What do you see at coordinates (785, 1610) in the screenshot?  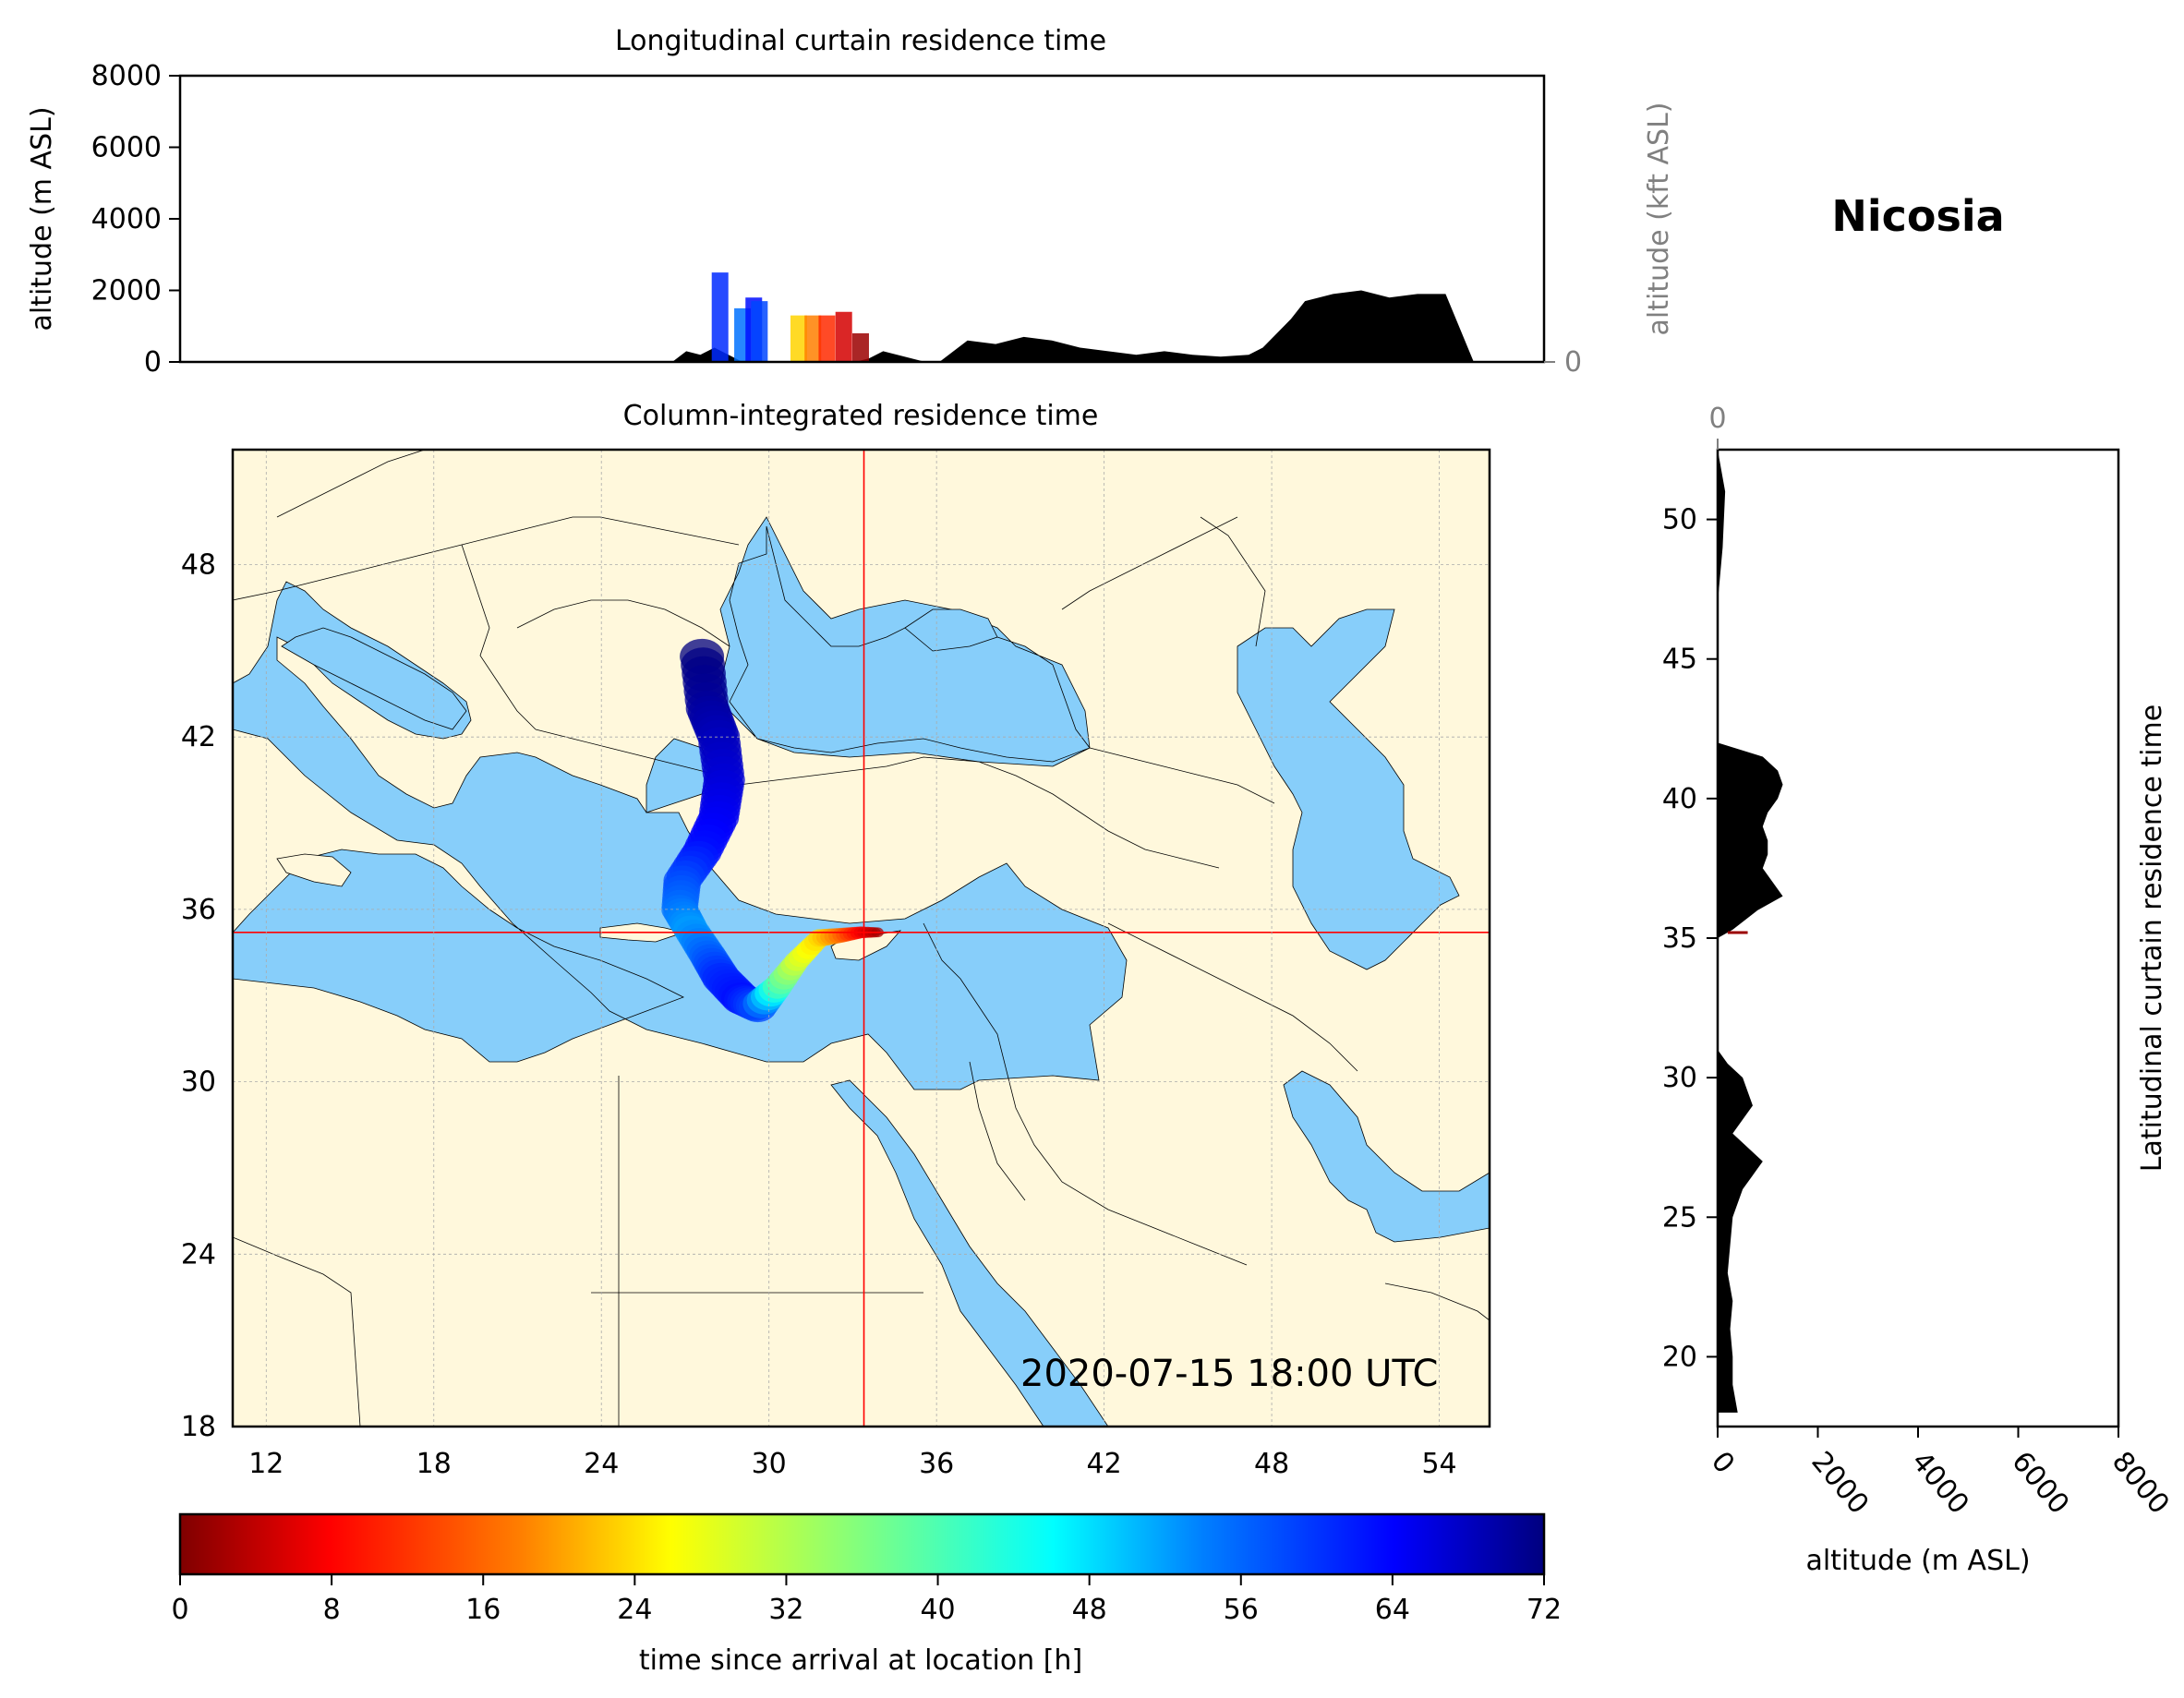 I see `colorbar-tick-label: 32` at bounding box center [785, 1610].